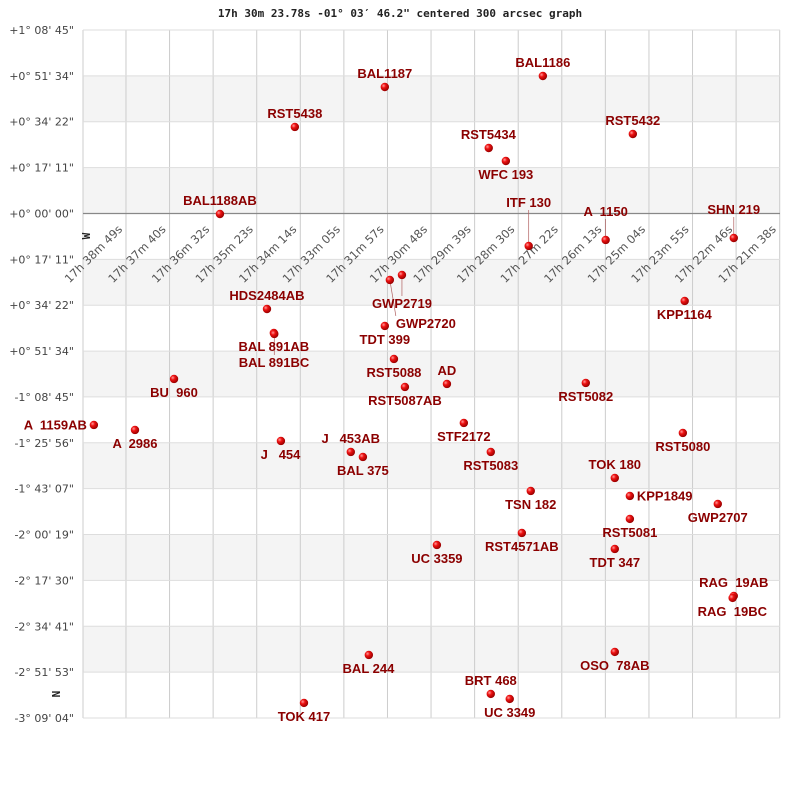  I want to click on star-point: BAL 244, so click(369, 663).